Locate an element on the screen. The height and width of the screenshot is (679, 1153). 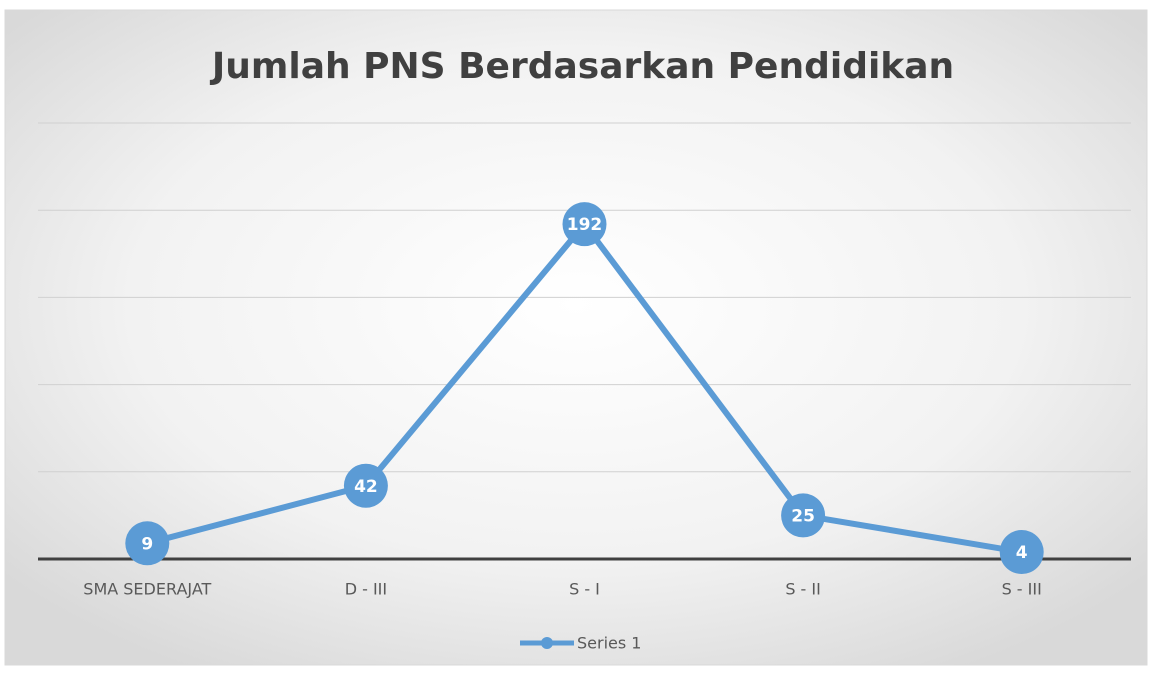
data-label: 192 is located at coordinates (585, 225).